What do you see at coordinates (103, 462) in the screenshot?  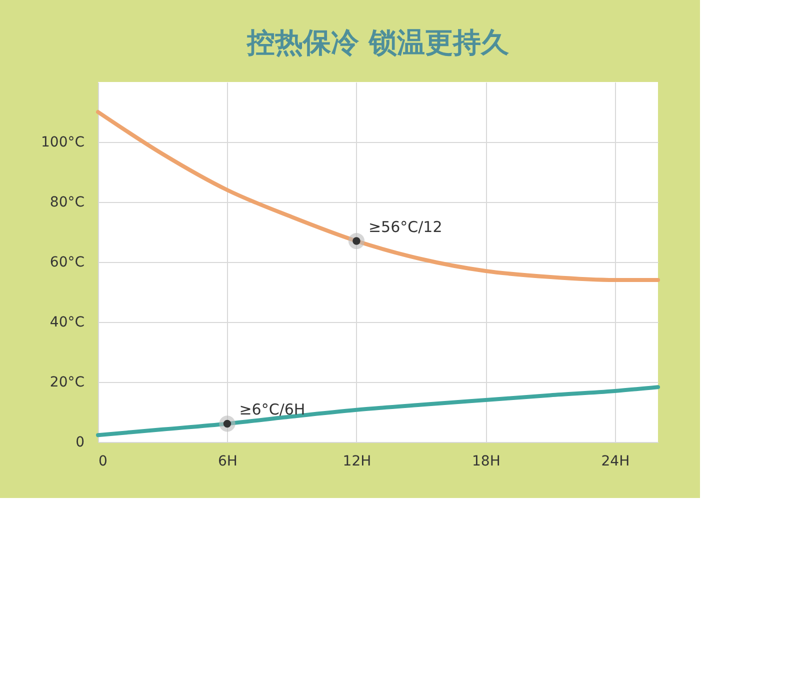 I see `x-tick-label: 0` at bounding box center [103, 462].